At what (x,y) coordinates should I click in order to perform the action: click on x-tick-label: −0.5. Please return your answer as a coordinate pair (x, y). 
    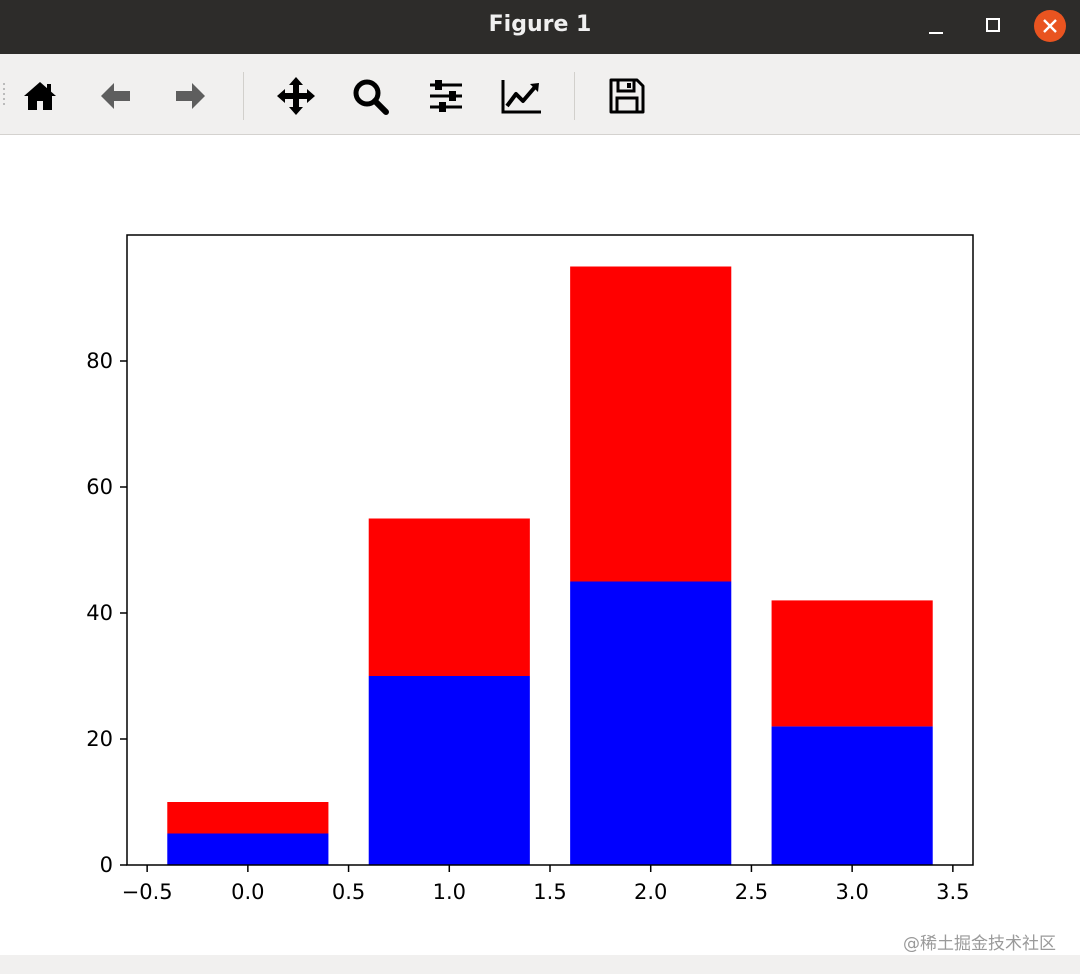
    Looking at the image, I should click on (147, 892).